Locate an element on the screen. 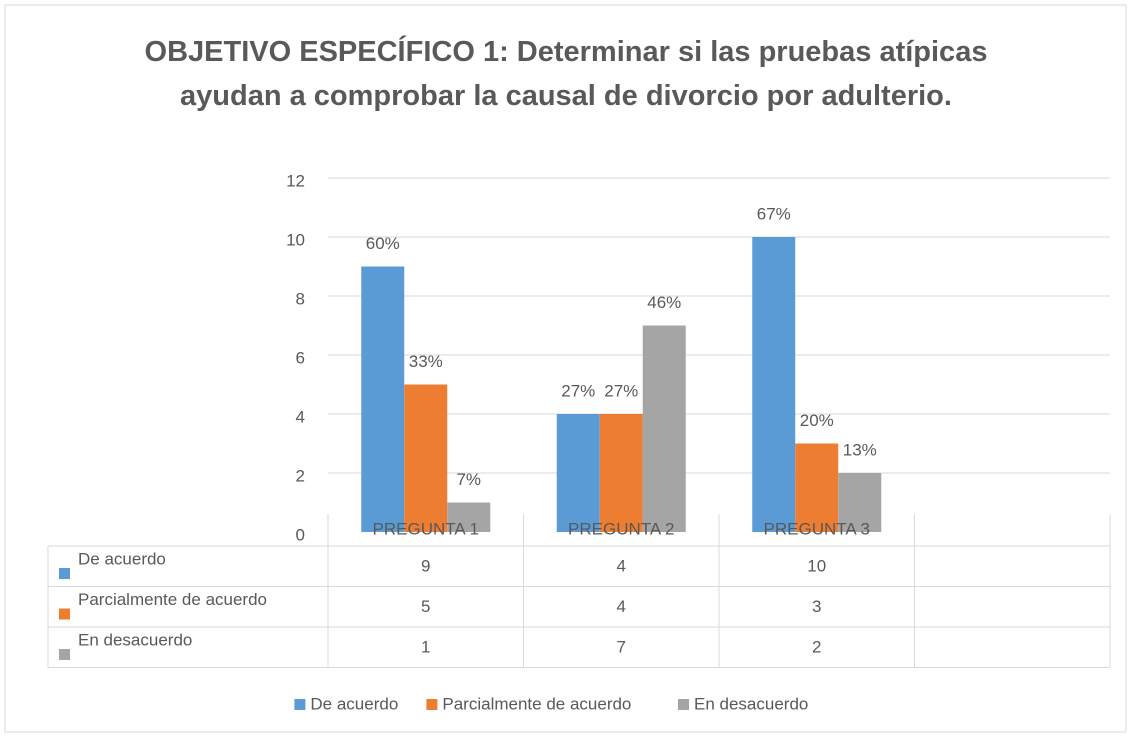 This screenshot has width=1132, height=738. y-tick-label: 2 is located at coordinates (300, 475).